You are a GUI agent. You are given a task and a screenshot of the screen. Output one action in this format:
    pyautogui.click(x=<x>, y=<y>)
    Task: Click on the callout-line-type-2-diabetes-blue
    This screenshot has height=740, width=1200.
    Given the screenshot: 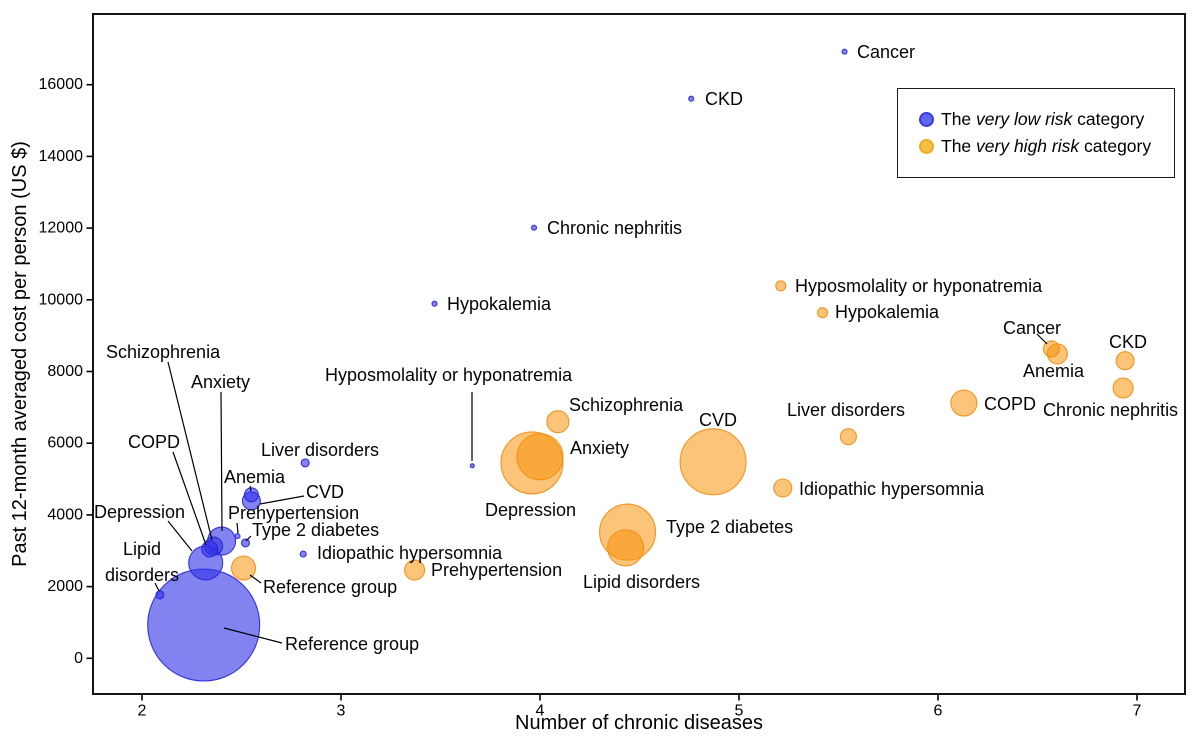 What is the action you would take?
    pyautogui.click(x=248, y=538)
    